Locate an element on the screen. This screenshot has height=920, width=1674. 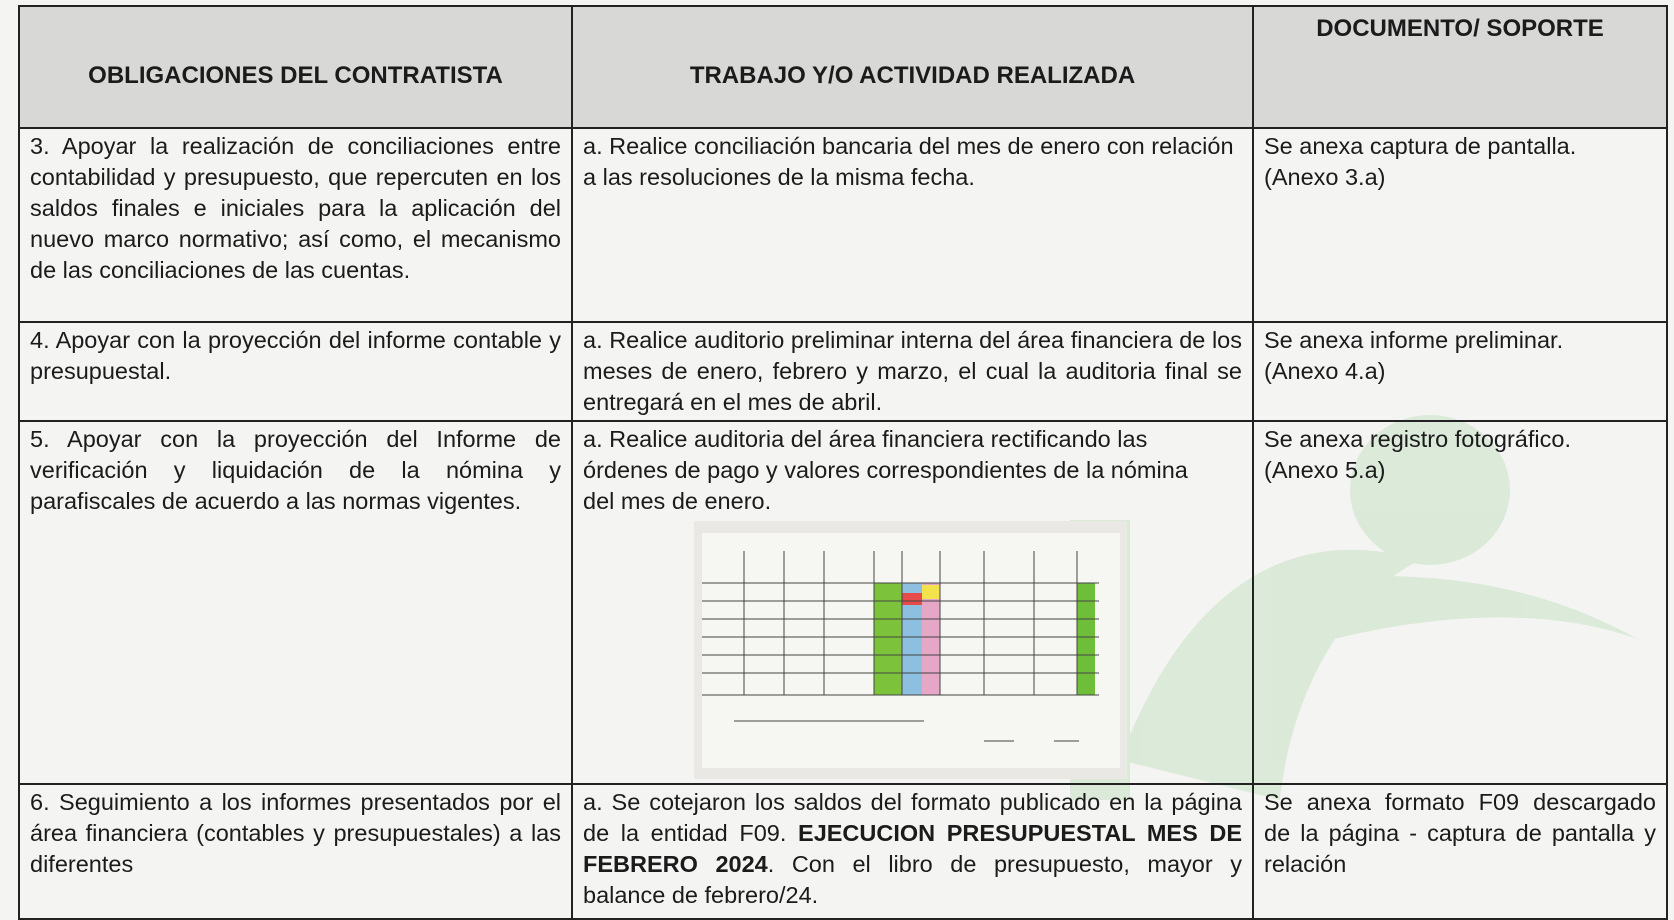
annex: (Anexo 3.a) is located at coordinates (1325, 177).